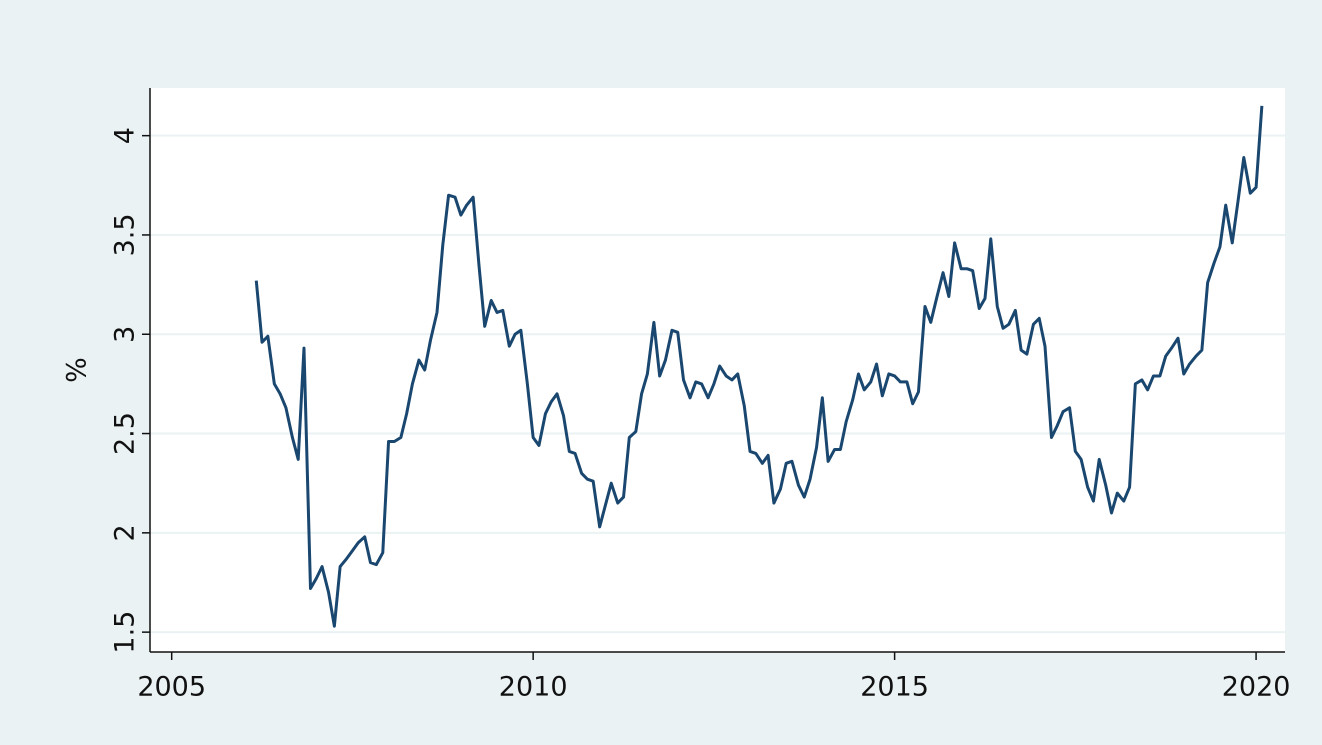 The width and height of the screenshot is (1322, 745). Describe the element at coordinates (77, 370) in the screenshot. I see `y-axis-label: %` at that location.